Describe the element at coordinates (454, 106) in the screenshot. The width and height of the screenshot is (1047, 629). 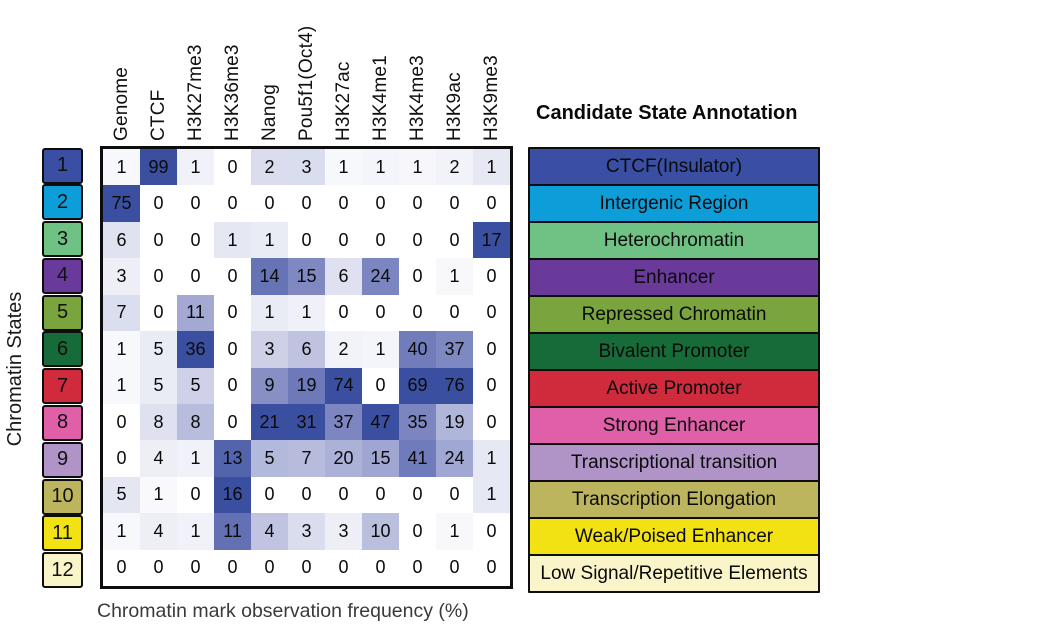
I see `column-header: H3K9ac` at that location.